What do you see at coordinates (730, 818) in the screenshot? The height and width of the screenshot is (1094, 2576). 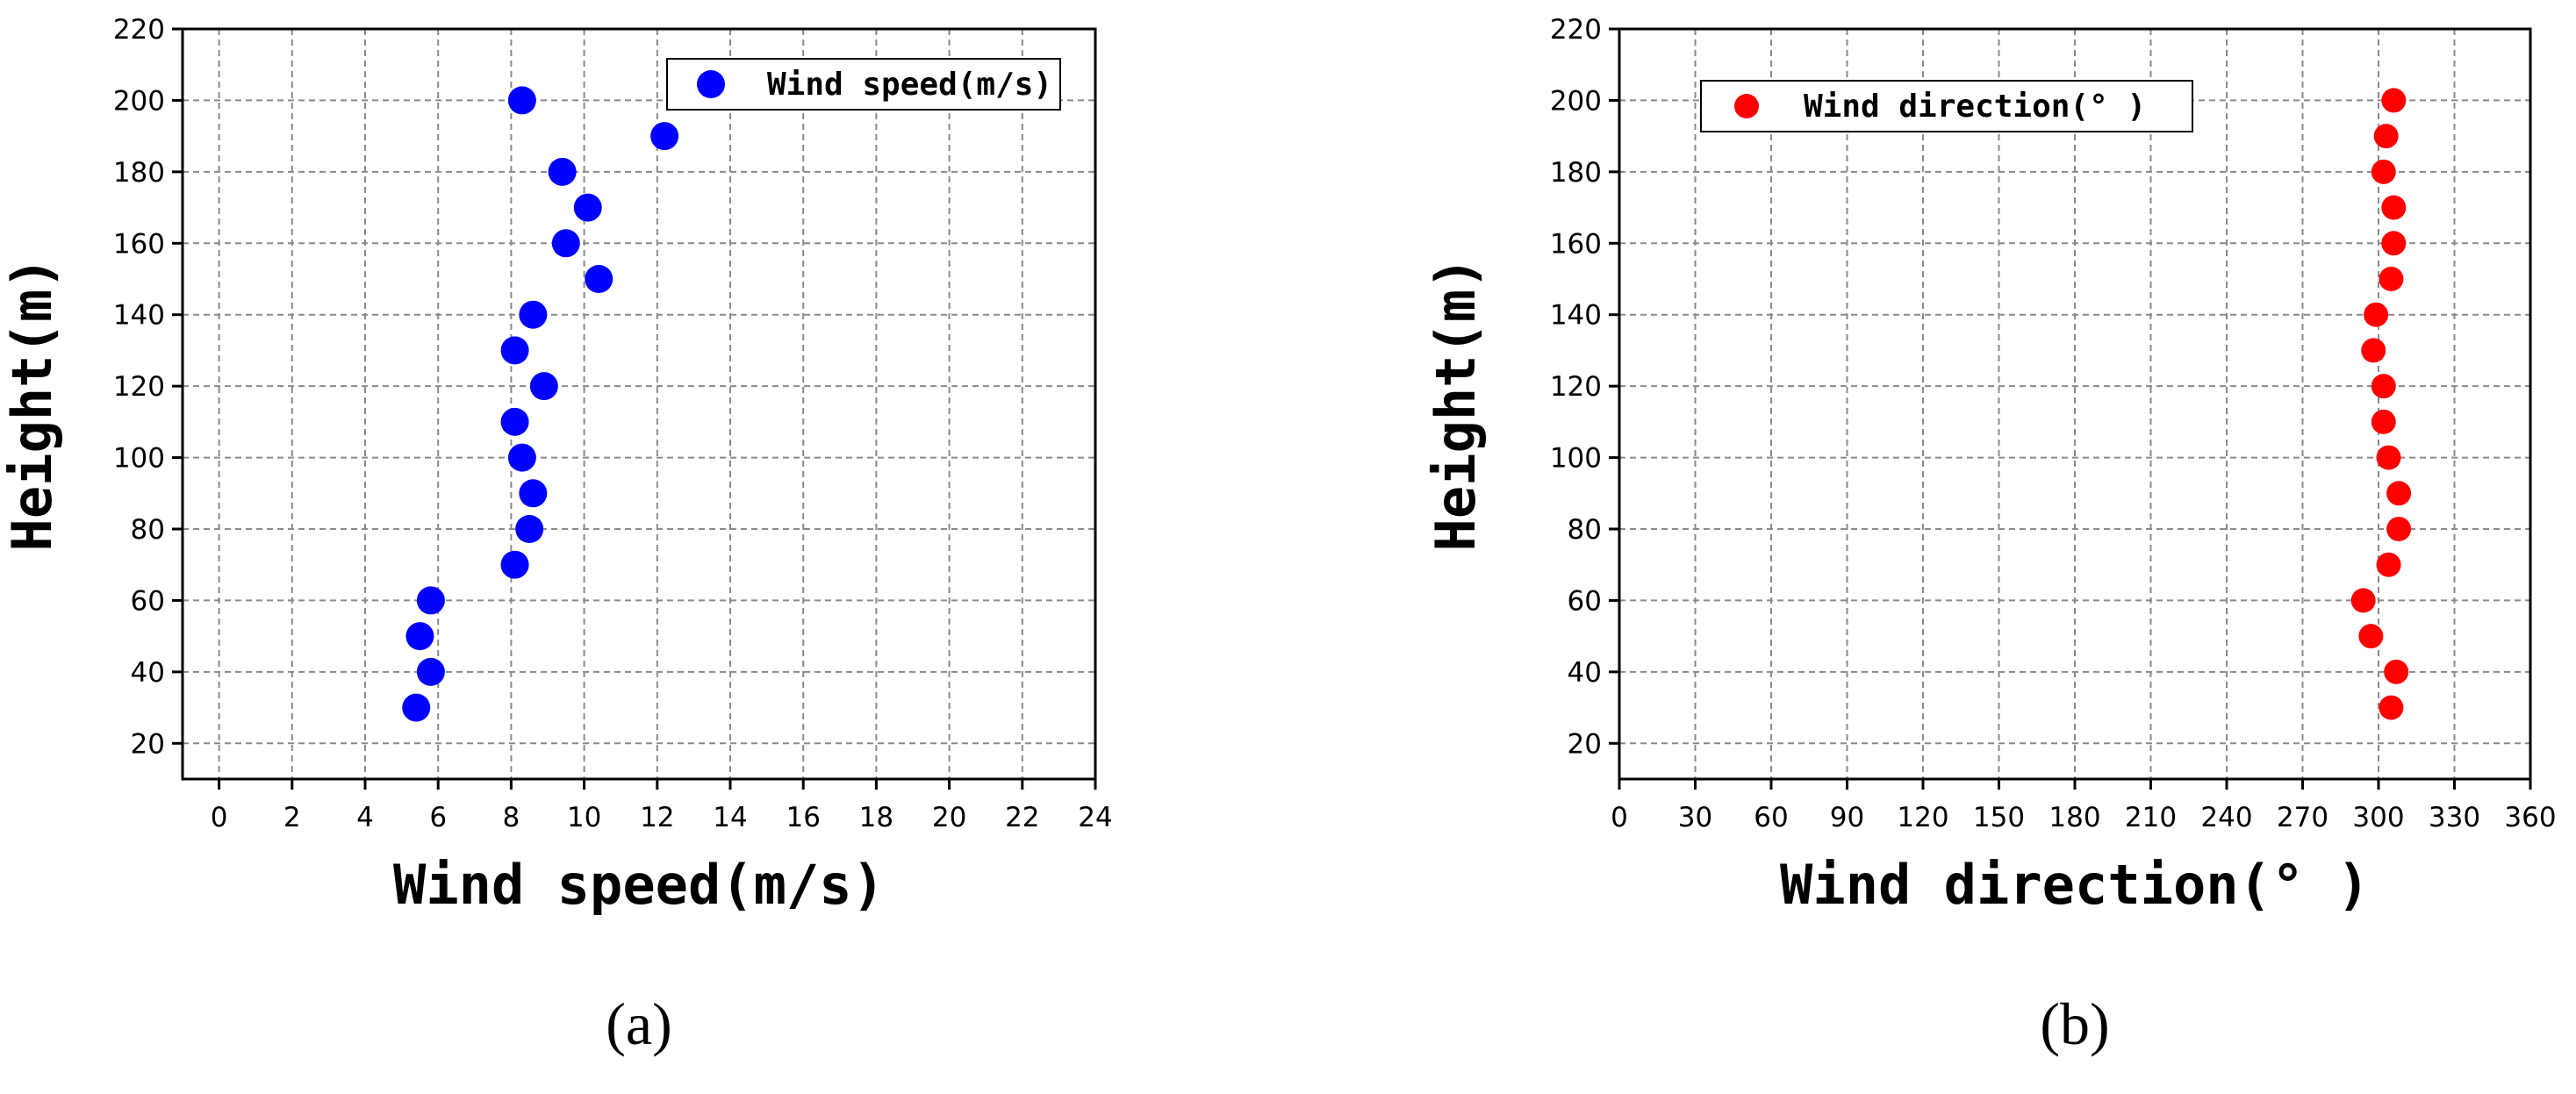 I see `x-tick-label: 14` at bounding box center [730, 818].